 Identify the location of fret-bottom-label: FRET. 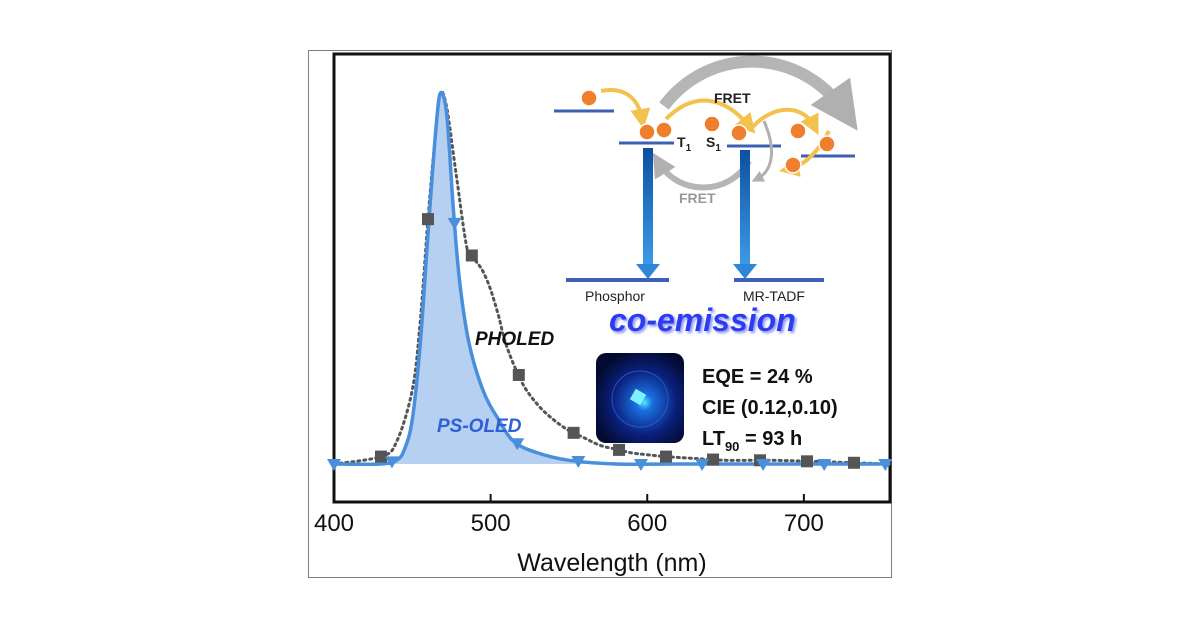
(697, 198).